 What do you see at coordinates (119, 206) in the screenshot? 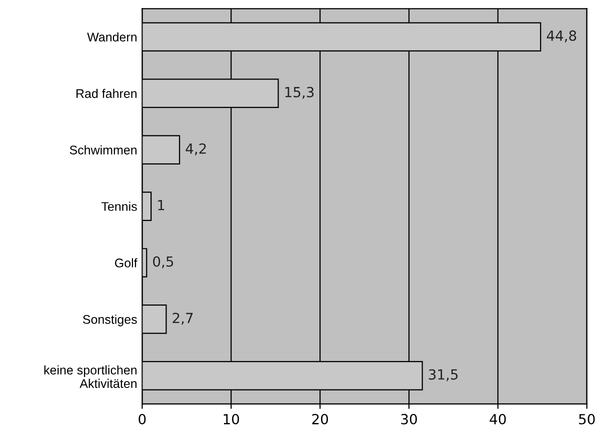
I see `y-tick-label: Tennis` at bounding box center [119, 206].